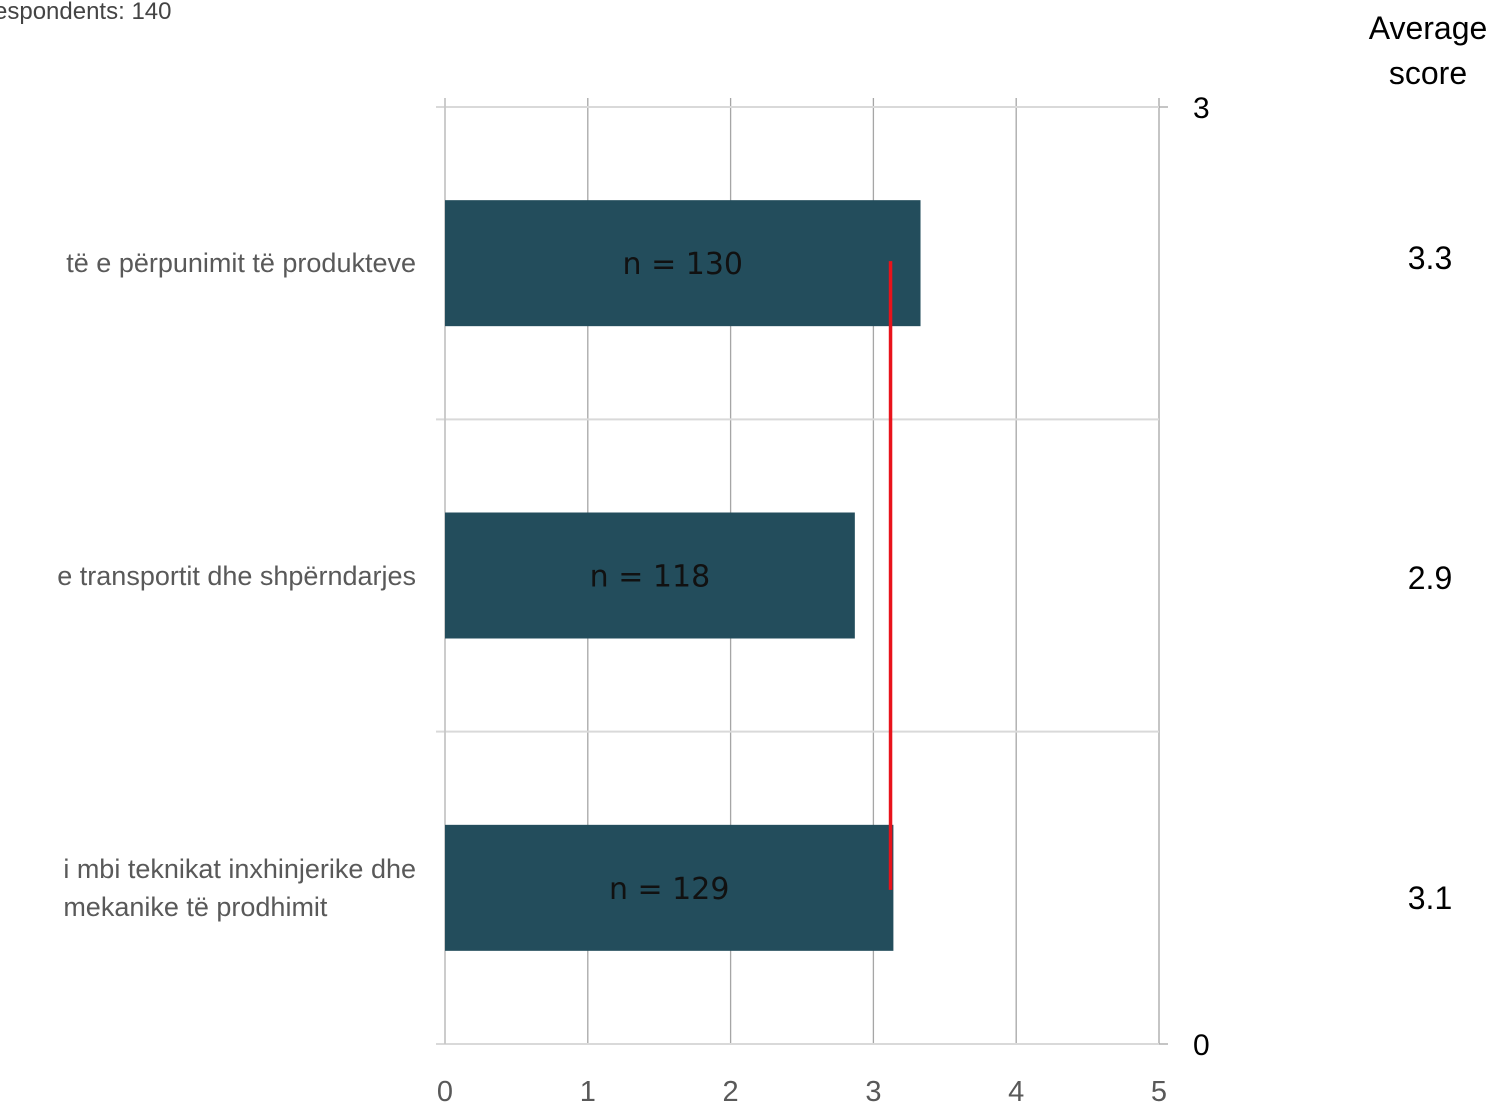  I want to click on x-tick-label: 5, so click(1159, 1092).